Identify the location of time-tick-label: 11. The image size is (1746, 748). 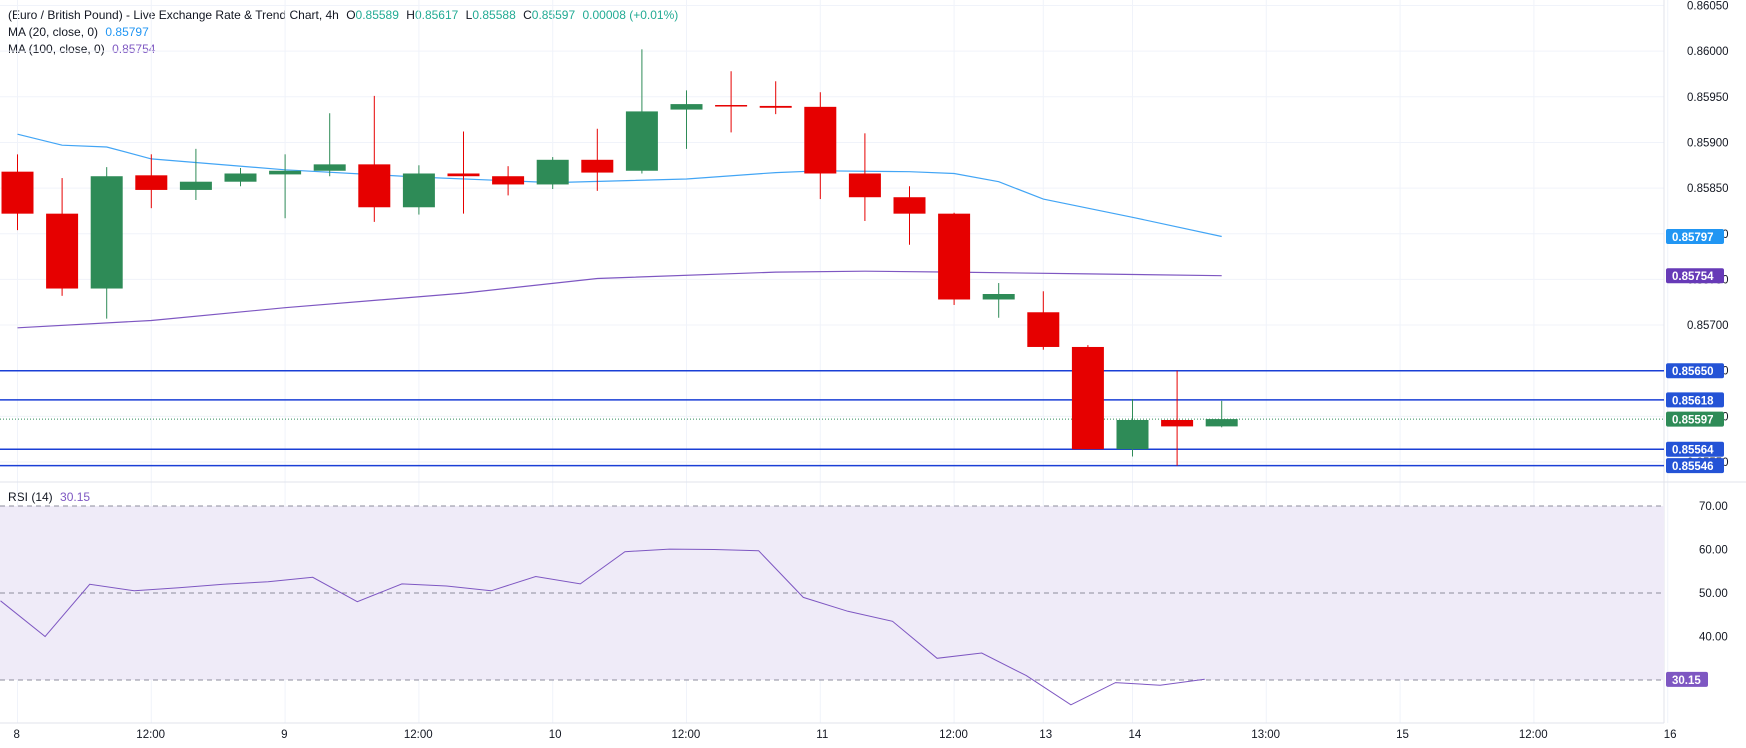
(822, 735).